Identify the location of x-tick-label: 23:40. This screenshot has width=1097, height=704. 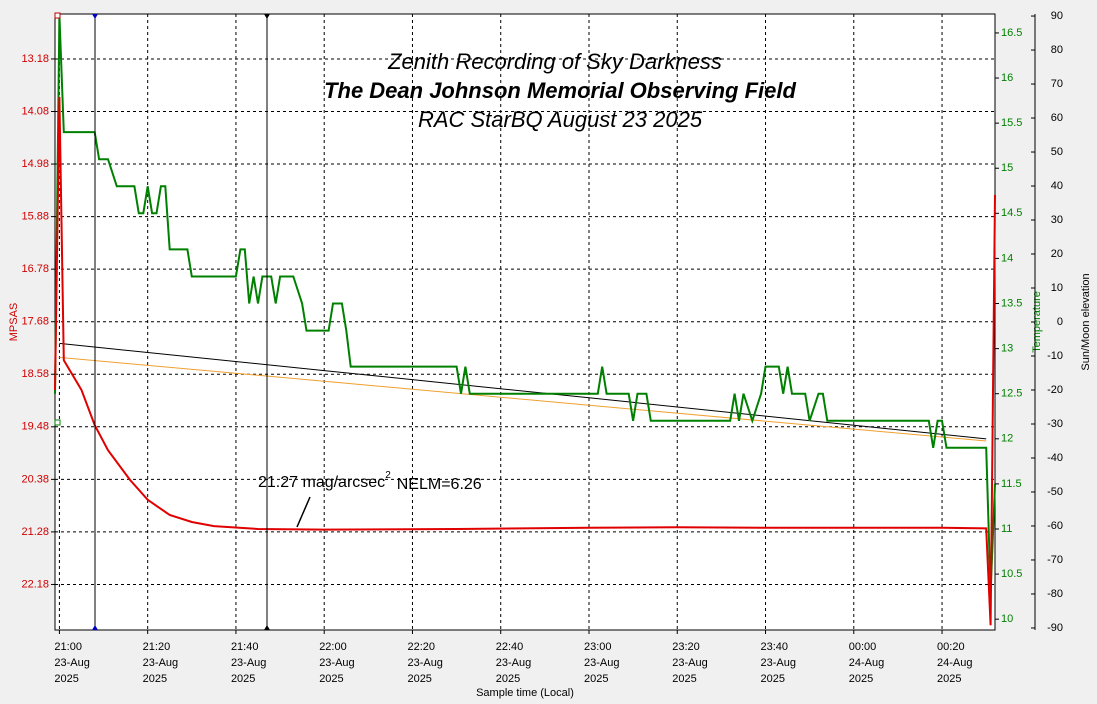
(775, 647).